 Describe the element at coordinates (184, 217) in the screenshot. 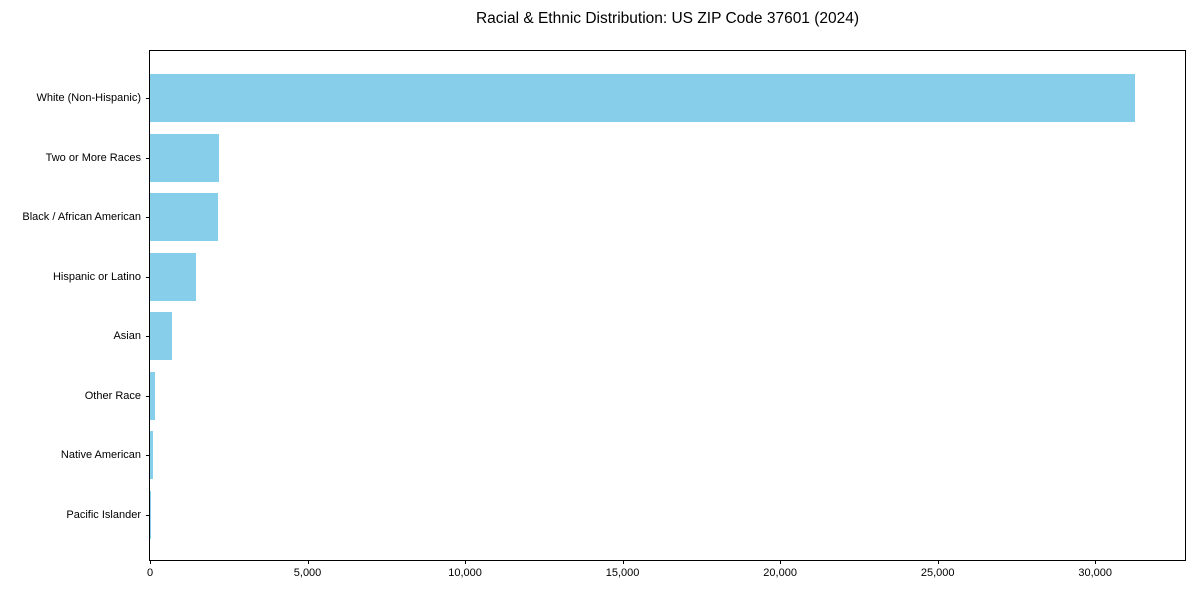

I see `bar-black-african-american` at that location.